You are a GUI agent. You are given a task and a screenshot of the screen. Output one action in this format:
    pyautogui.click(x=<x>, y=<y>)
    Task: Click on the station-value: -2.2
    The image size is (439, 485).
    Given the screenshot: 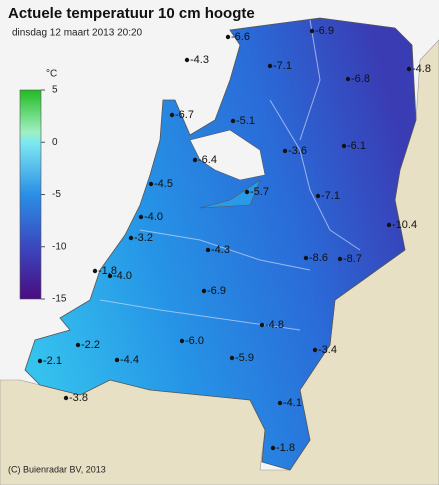 What is the action you would take?
    pyautogui.click(x=90, y=345)
    